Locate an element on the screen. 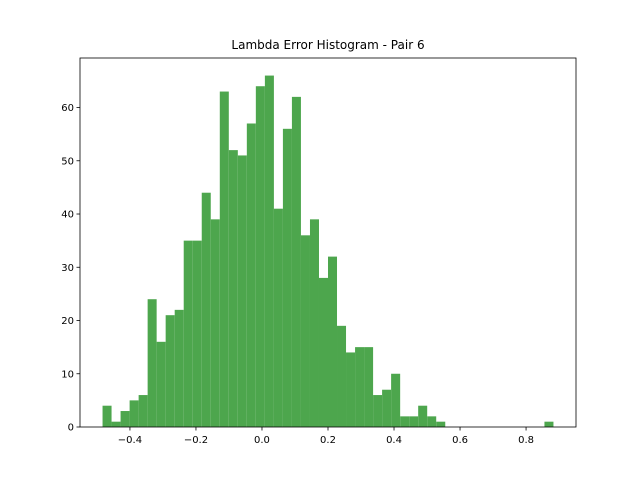  y-tick-label: 50 is located at coordinates (67, 161).